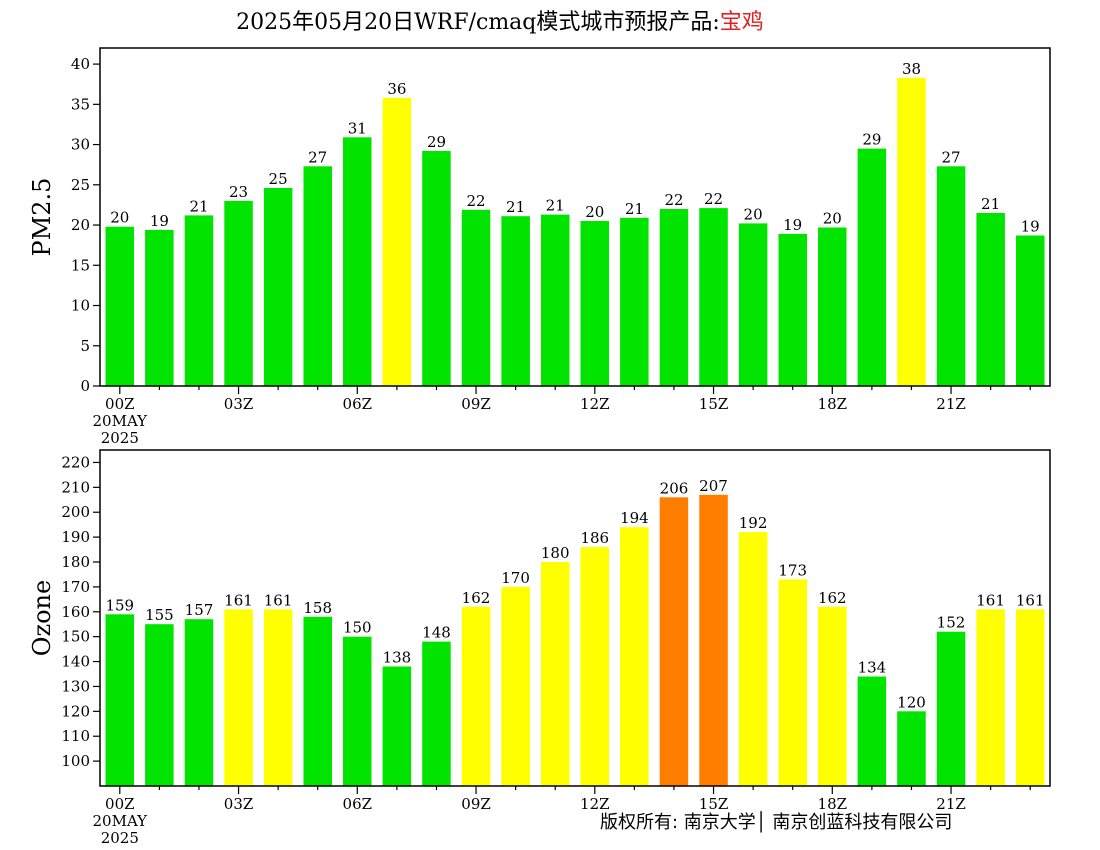 Image resolution: width=1100 pixels, height=850 pixels. I want to click on bar-value-label: 207, so click(713, 486).